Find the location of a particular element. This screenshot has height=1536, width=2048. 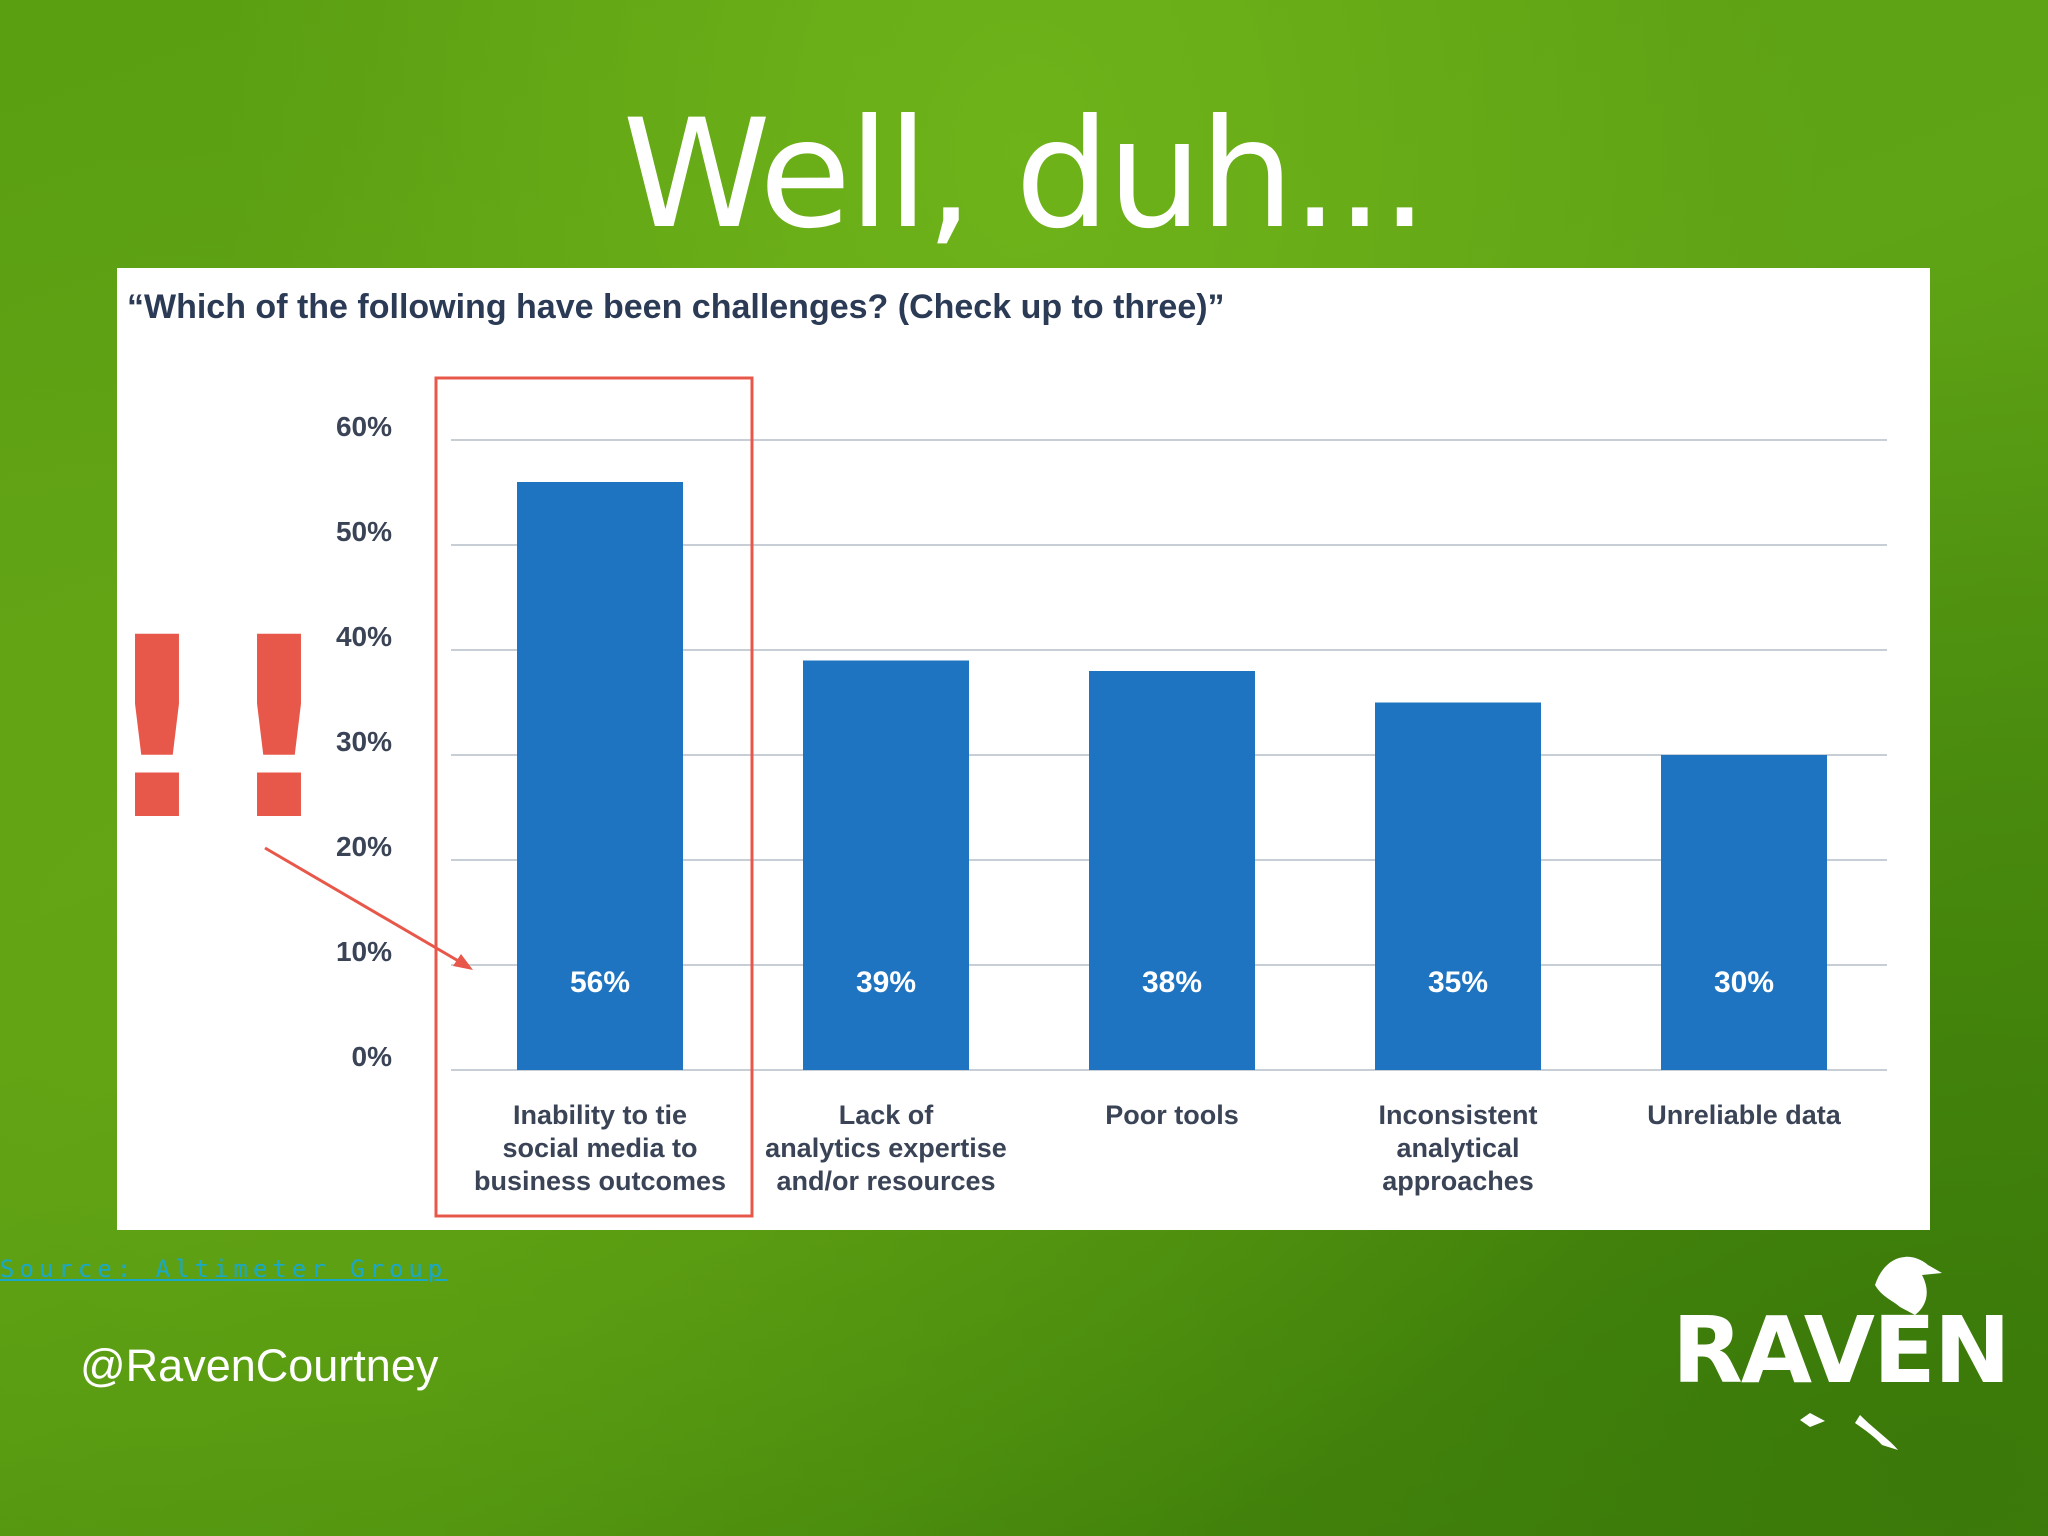

raven-logo: RAVEN is located at coordinates (1835, 1350).